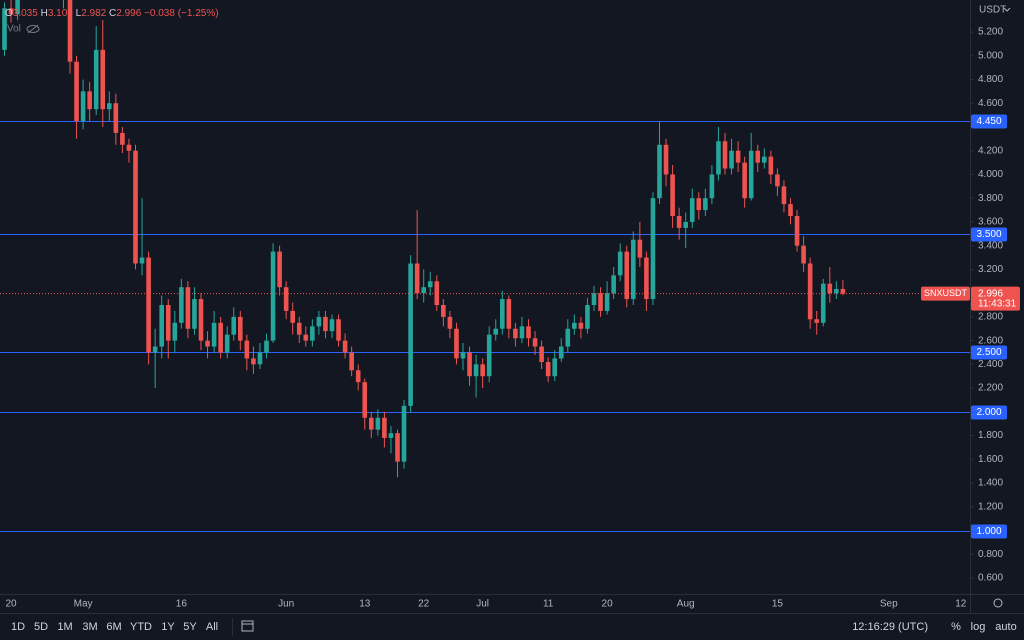  I want to click on last-price-tag: 2.996, so click(990, 293).